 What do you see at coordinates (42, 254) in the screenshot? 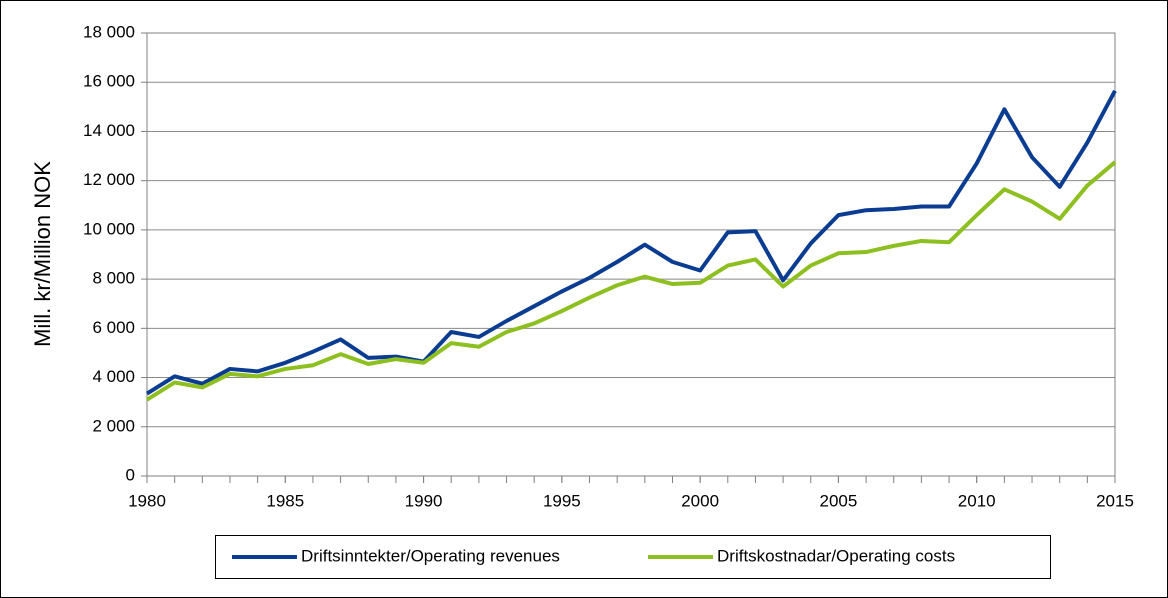
I see `y-axis-label: Mill. kr/Million NOK` at bounding box center [42, 254].